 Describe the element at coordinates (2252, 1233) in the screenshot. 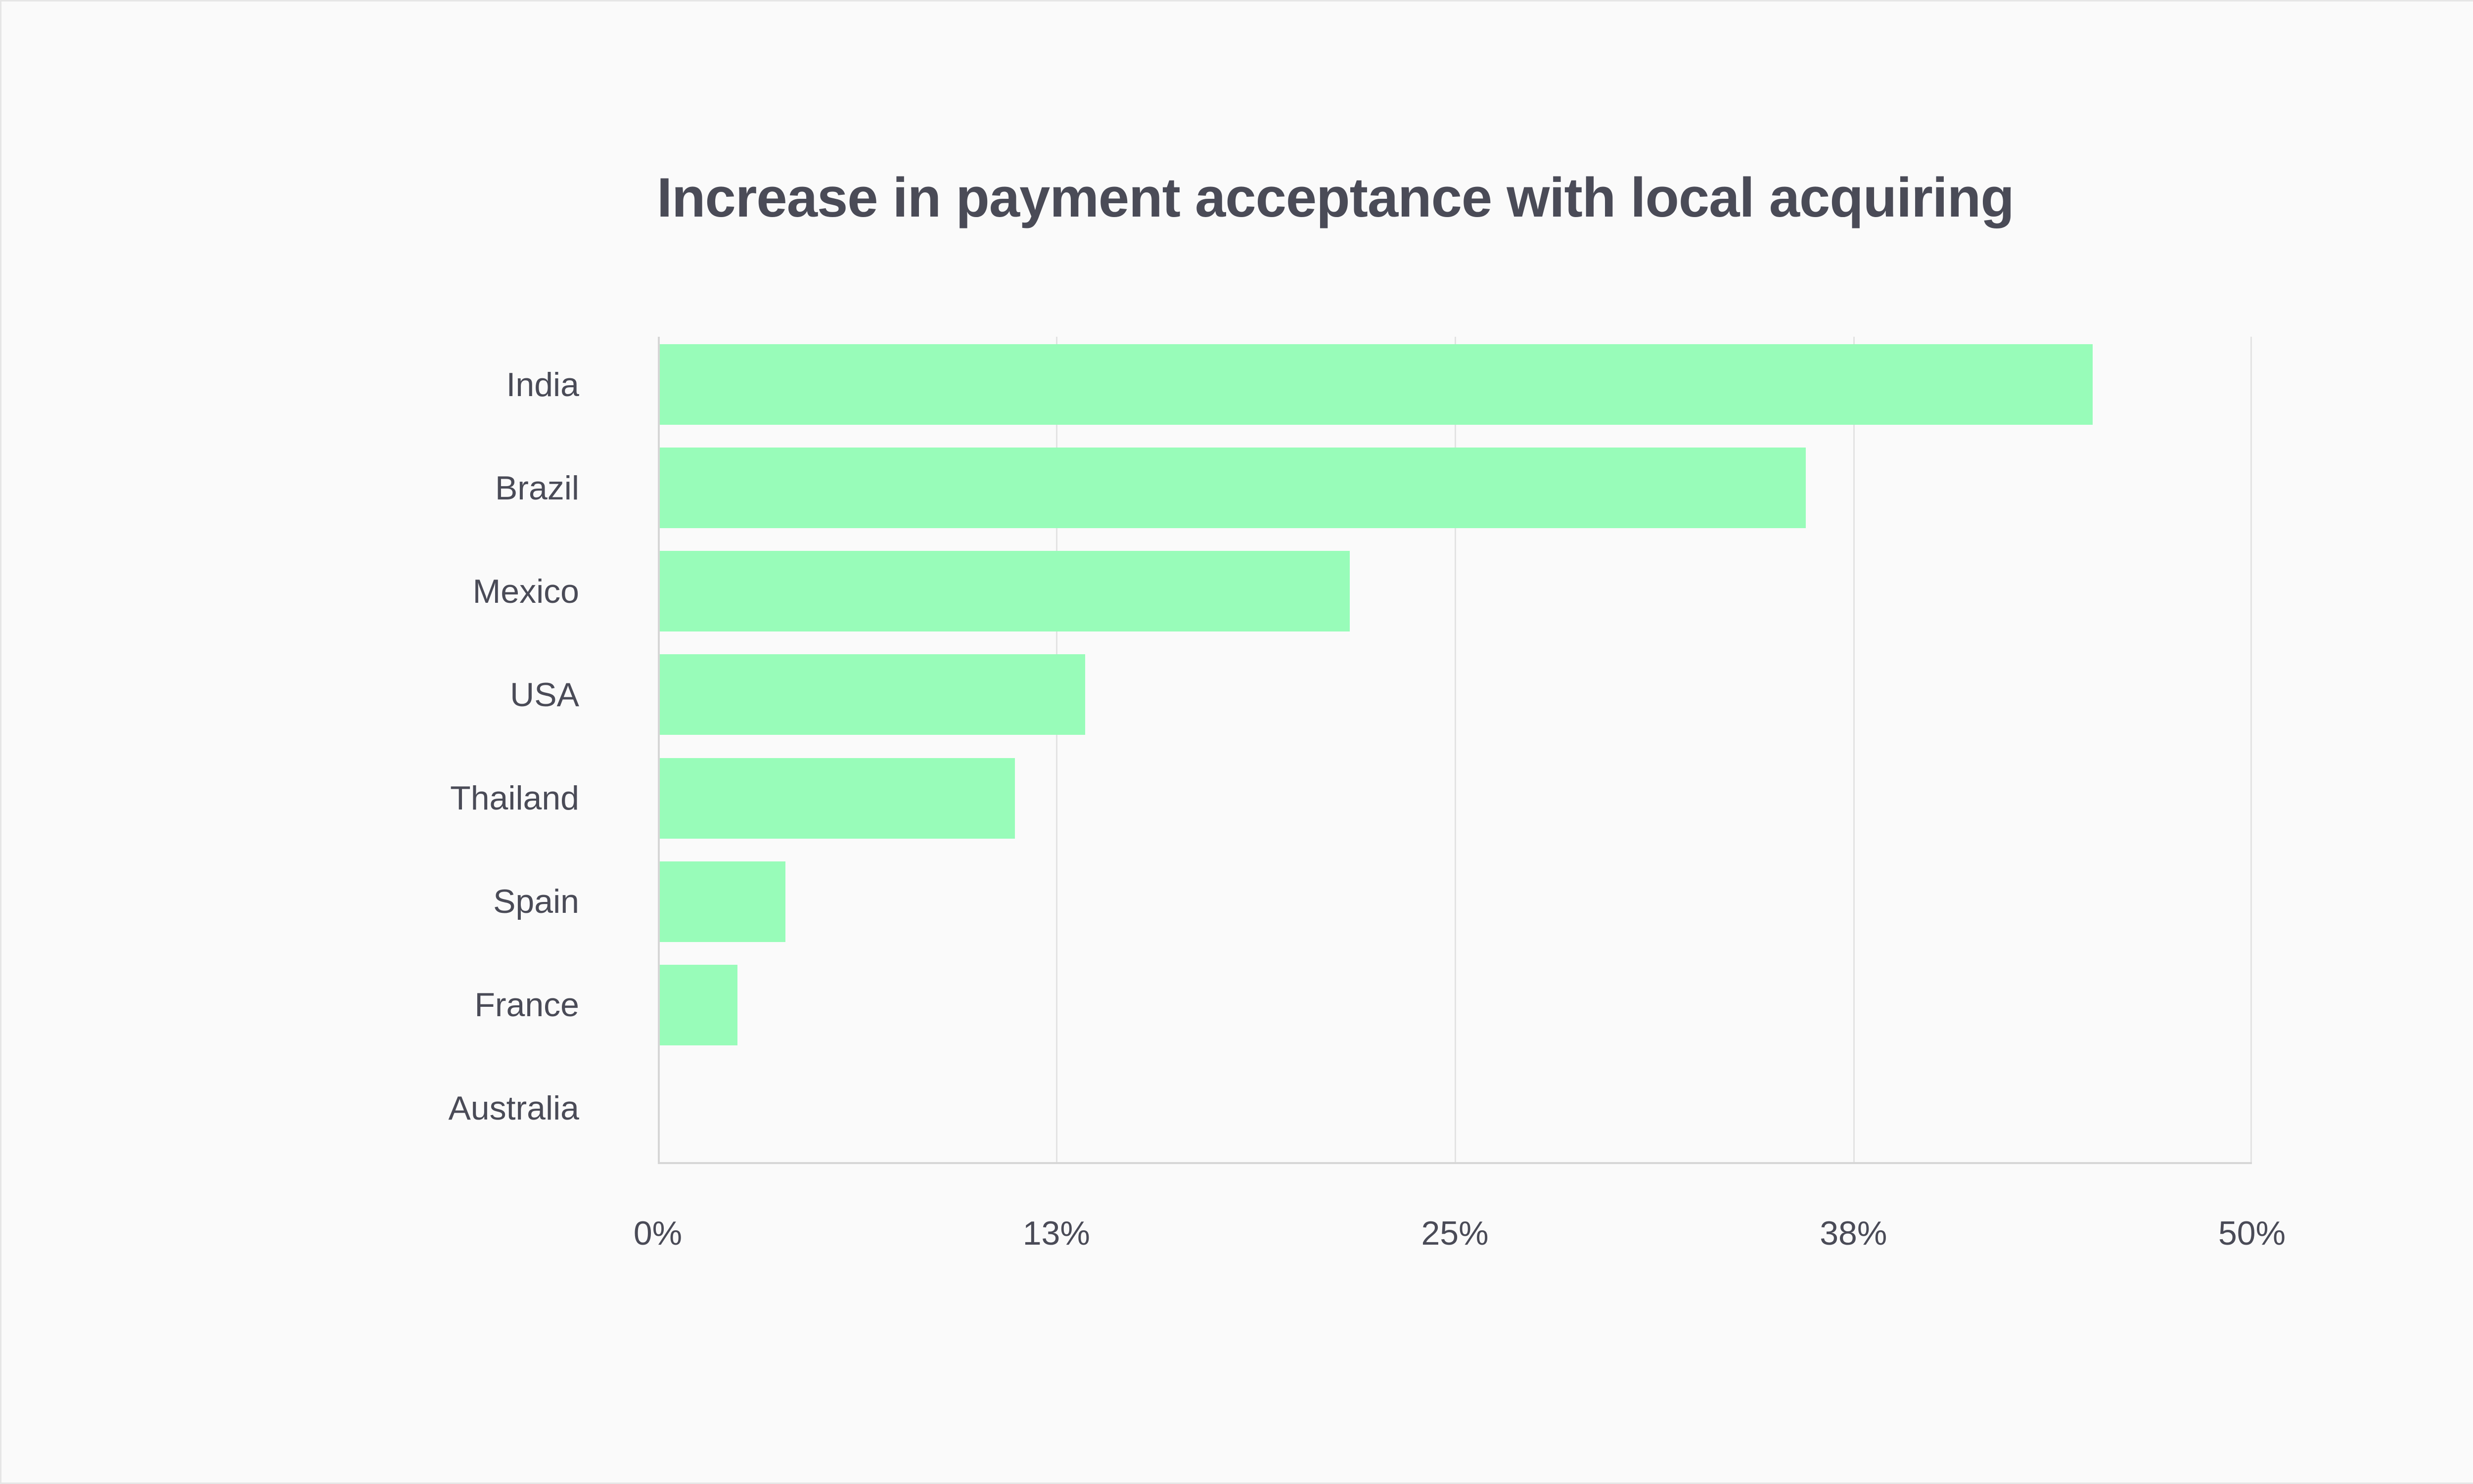

I see `x-tick-4: 50%` at that location.